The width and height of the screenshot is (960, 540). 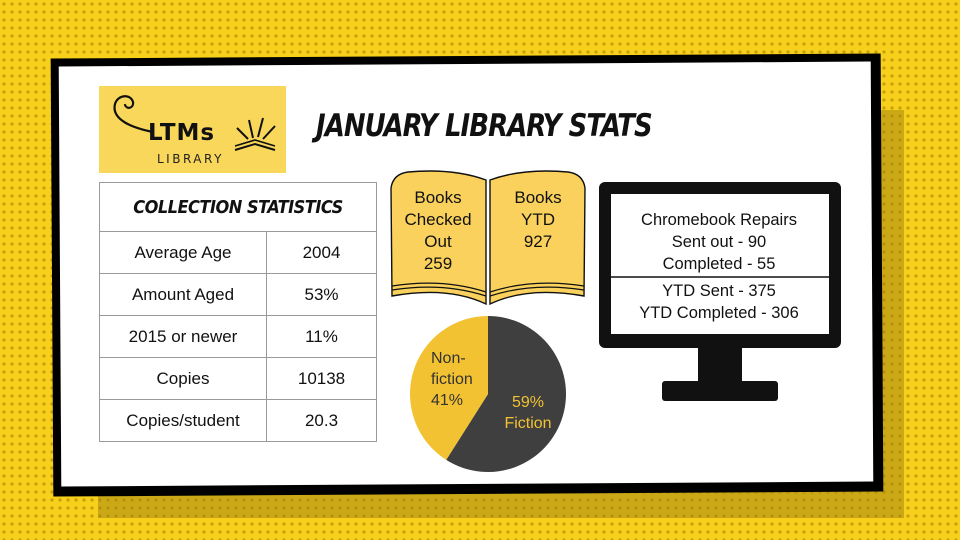 What do you see at coordinates (321, 378) in the screenshot?
I see `row-value: 10138` at bounding box center [321, 378].